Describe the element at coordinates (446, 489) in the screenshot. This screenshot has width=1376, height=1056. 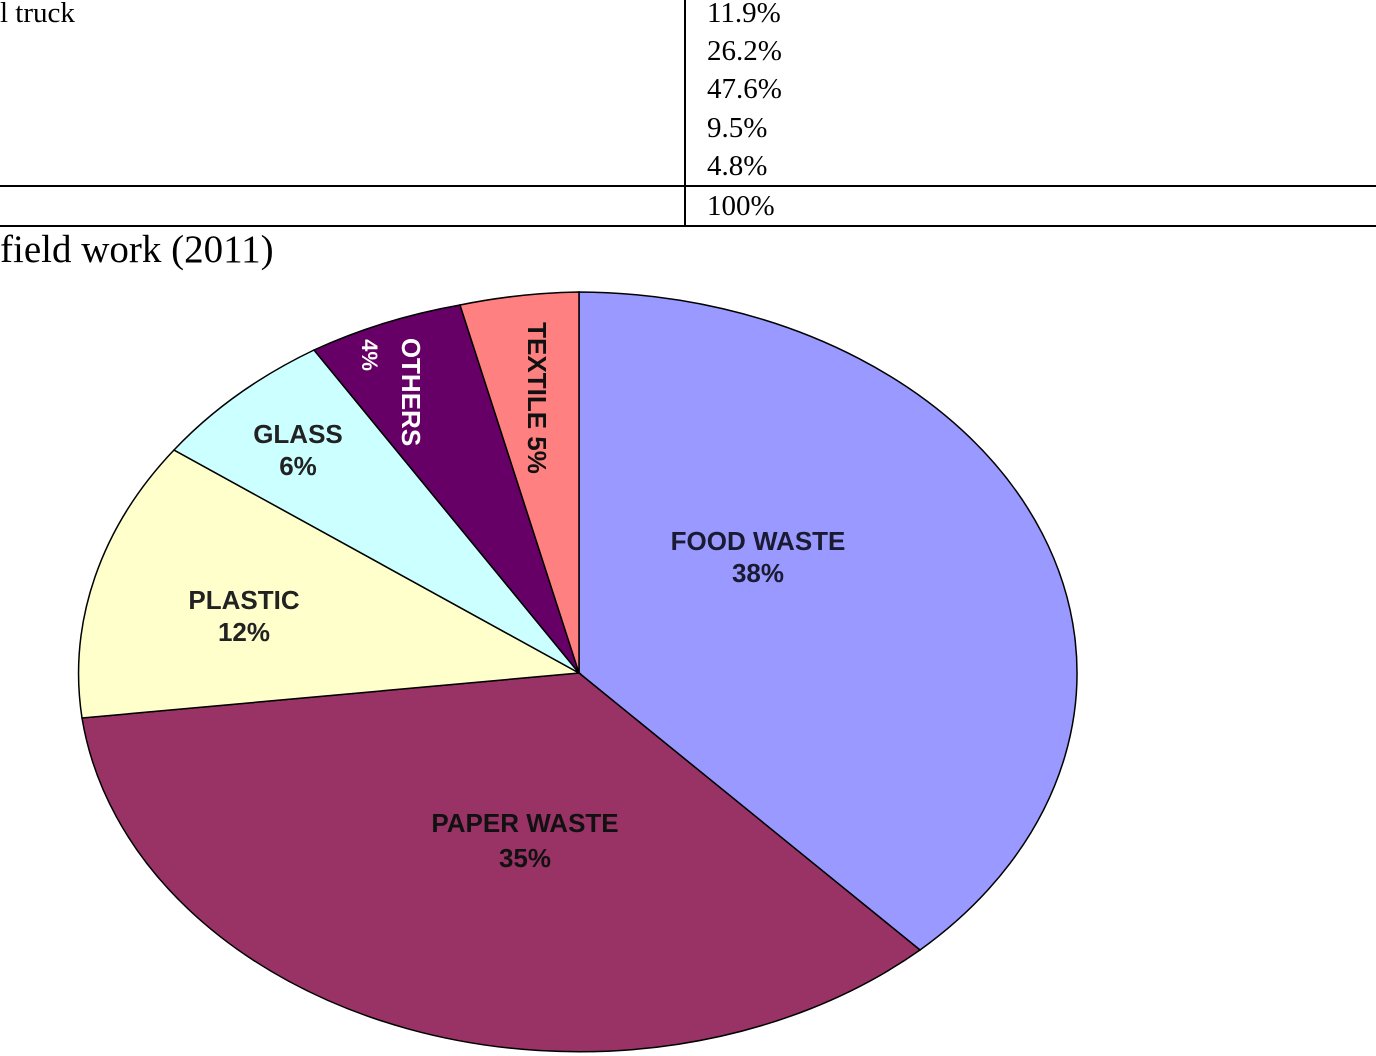
I see `slice-others` at that location.